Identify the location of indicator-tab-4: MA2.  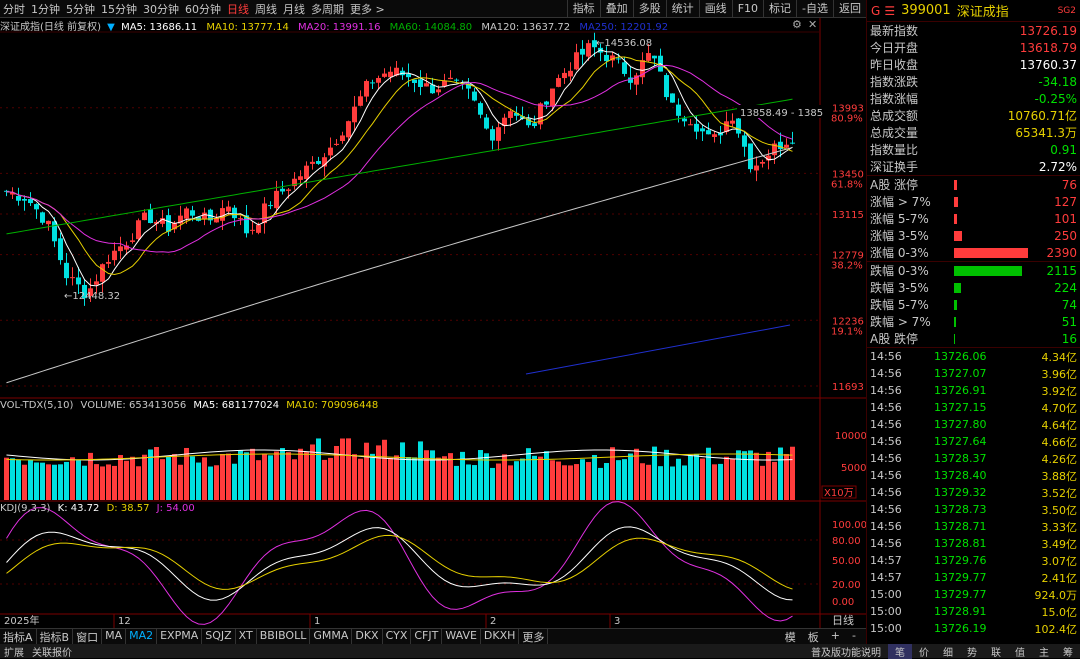
(142, 636).